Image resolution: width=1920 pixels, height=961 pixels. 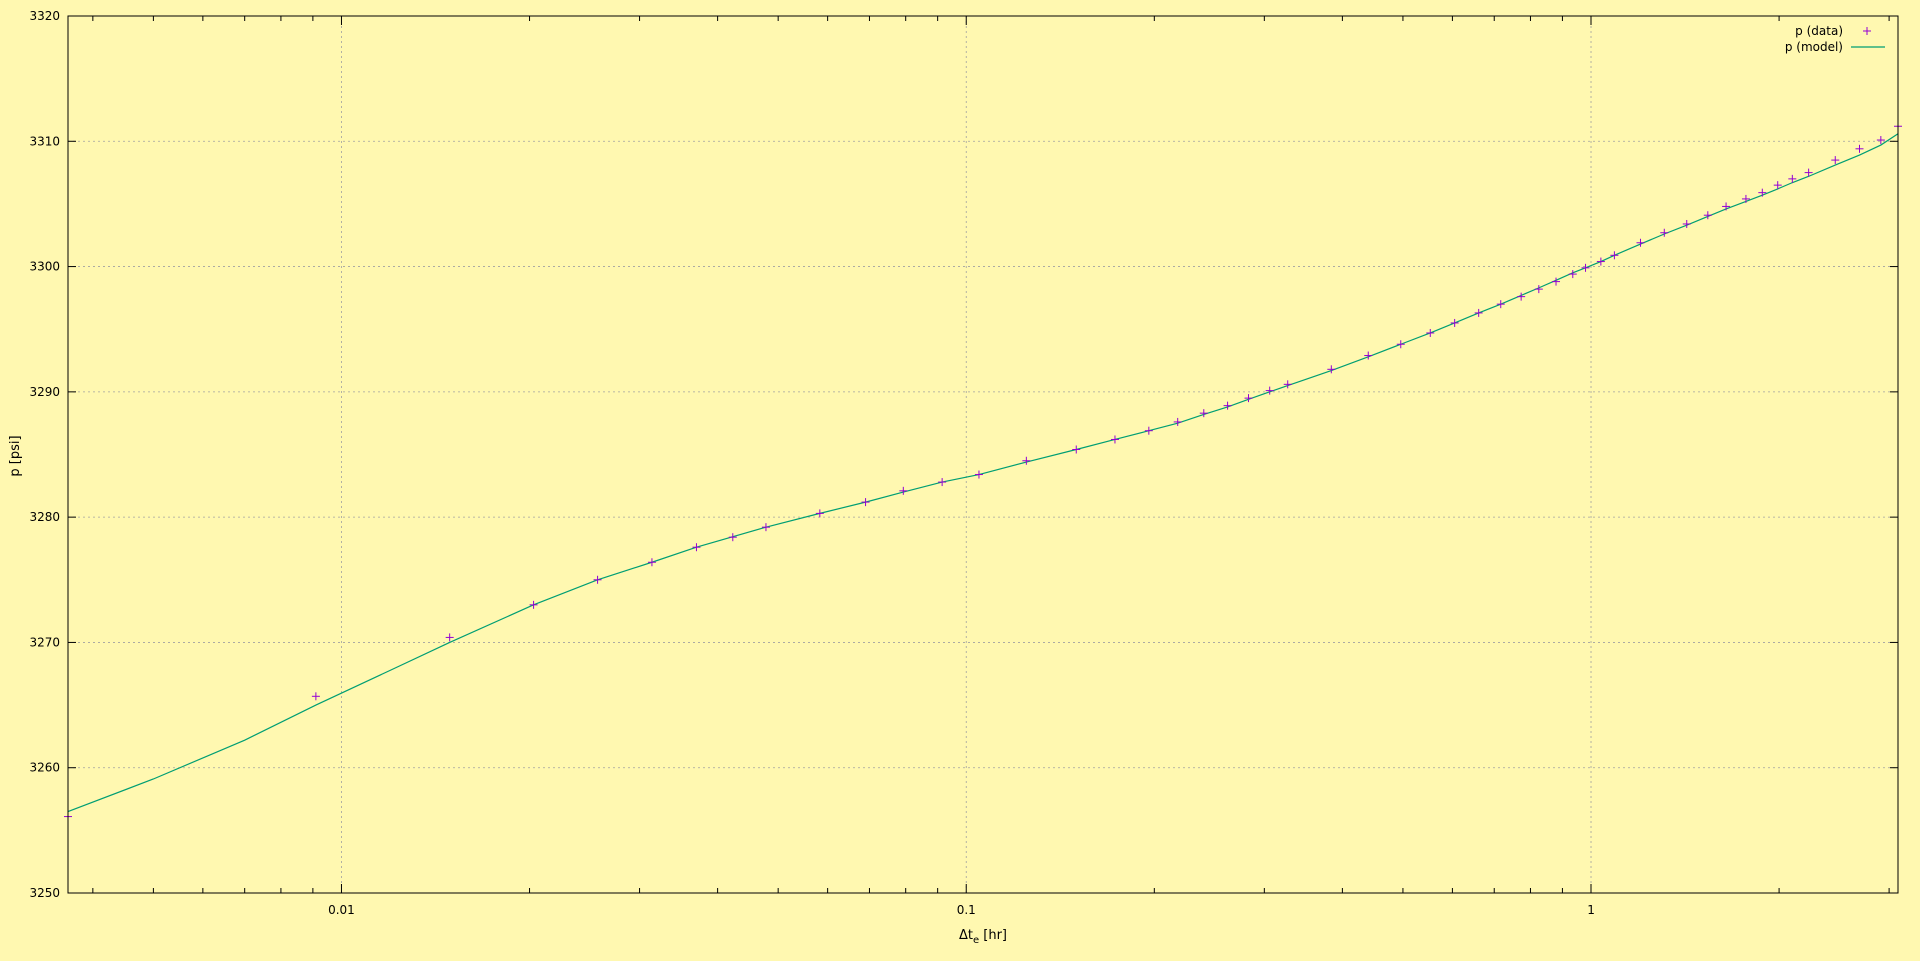 I want to click on legend-entry-data-marker, so click(x=1867, y=31).